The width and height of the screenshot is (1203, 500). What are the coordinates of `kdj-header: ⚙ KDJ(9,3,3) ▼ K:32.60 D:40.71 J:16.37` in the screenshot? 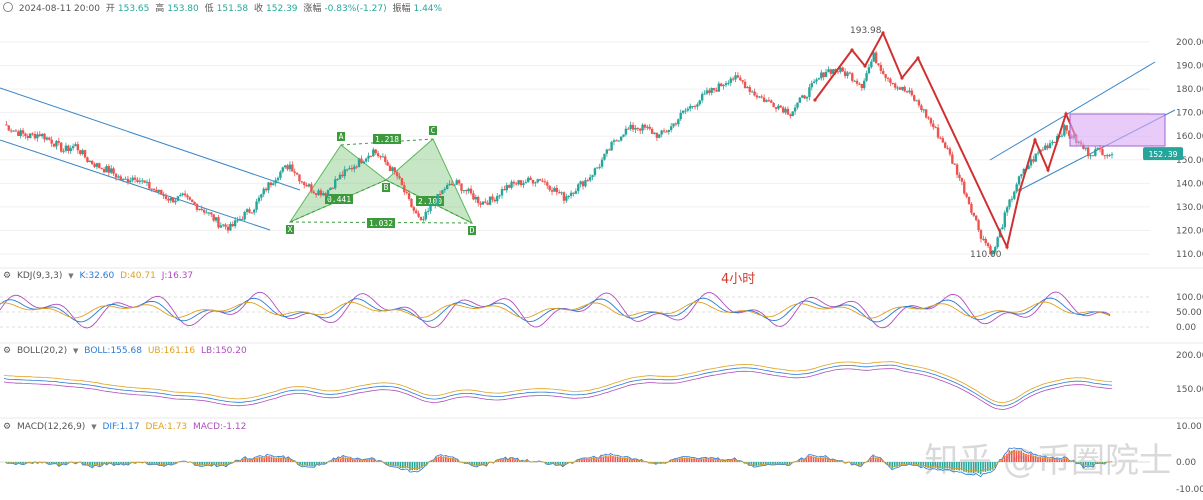 It's located at (99, 276).